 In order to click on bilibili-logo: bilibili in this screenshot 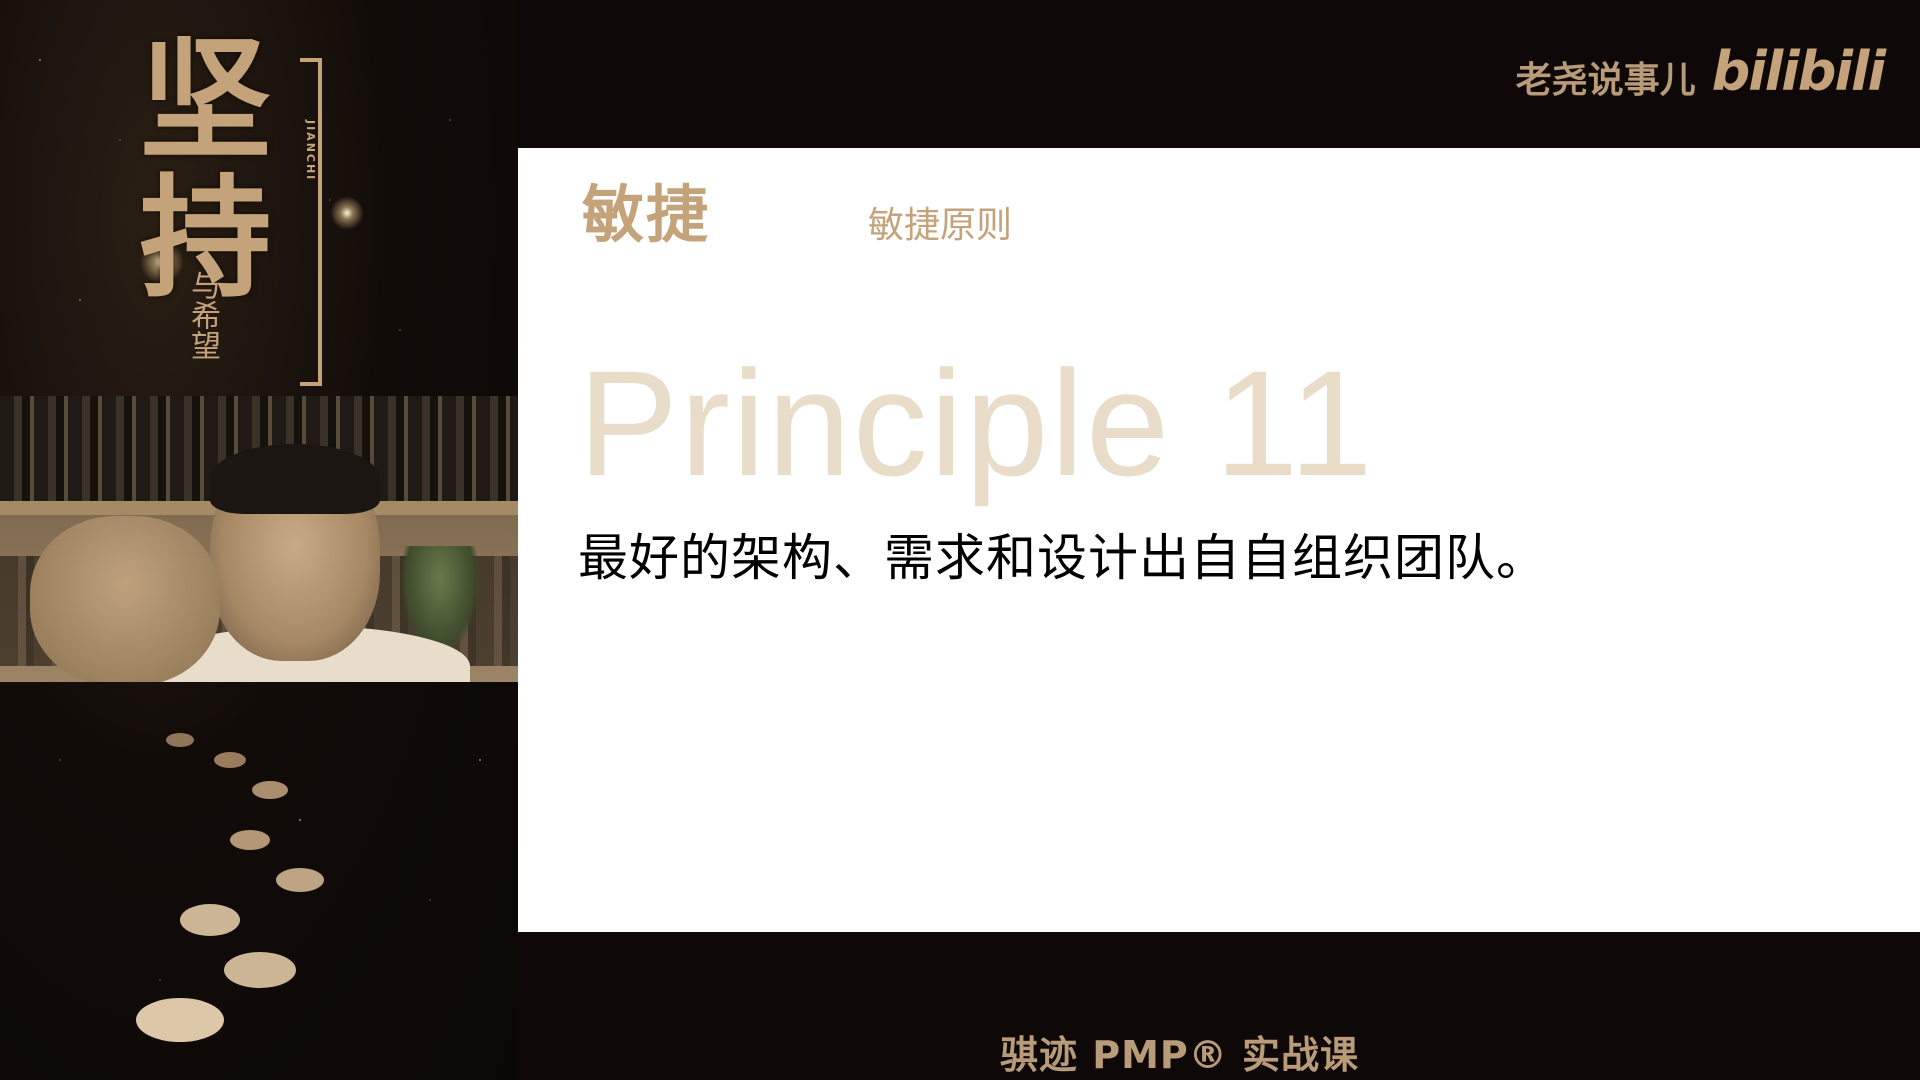, I will do `click(1798, 71)`.